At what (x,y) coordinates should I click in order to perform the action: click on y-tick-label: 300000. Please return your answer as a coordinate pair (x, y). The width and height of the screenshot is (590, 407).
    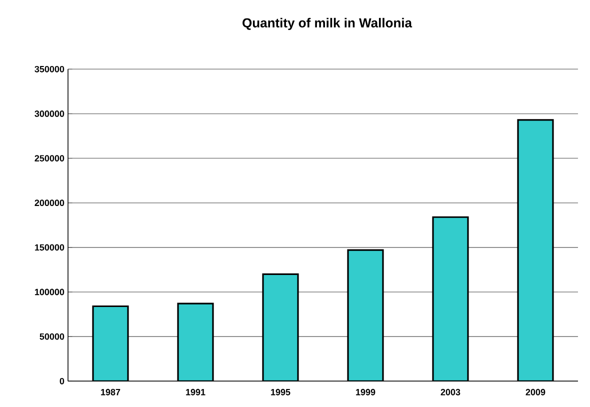
    Looking at the image, I should click on (49, 113).